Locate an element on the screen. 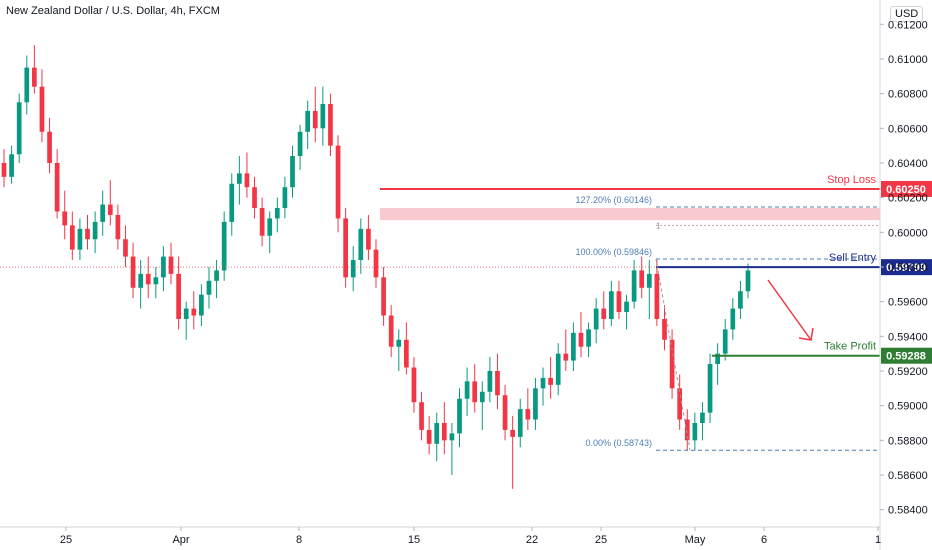 This screenshot has height=550, width=932. currency-label: USD is located at coordinates (907, 14).